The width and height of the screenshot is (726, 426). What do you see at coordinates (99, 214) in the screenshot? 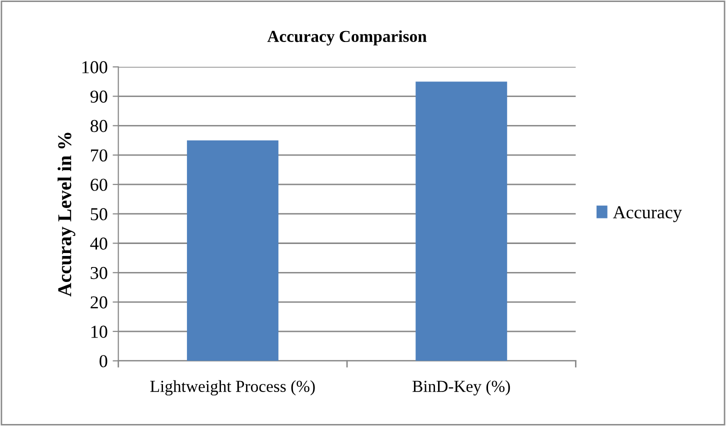
I see `y-tick-label: 50` at bounding box center [99, 214].